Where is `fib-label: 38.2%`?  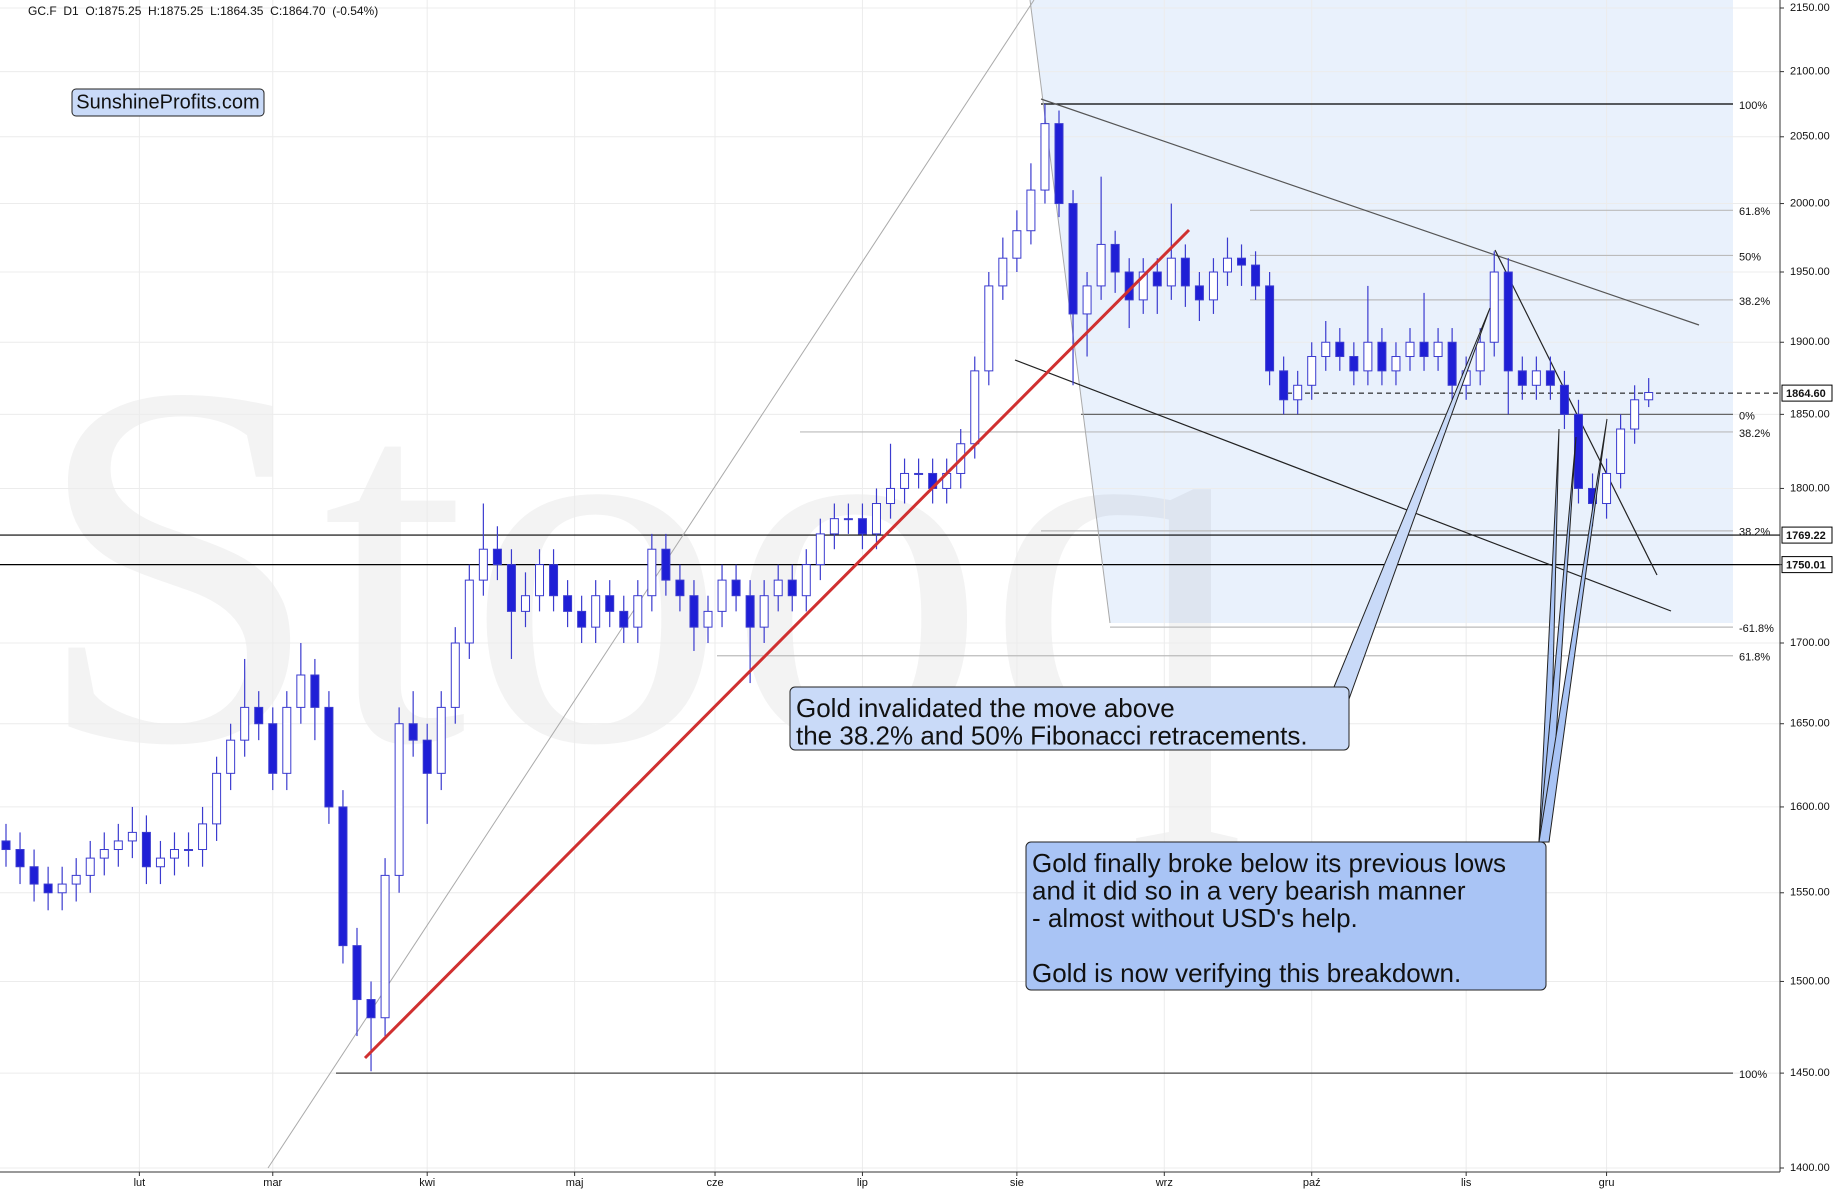
fib-label: 38.2% is located at coordinates (1754, 302).